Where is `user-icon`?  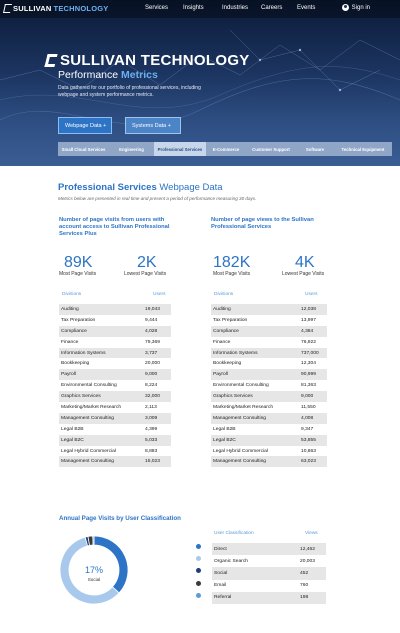 user-icon is located at coordinates (345, 7).